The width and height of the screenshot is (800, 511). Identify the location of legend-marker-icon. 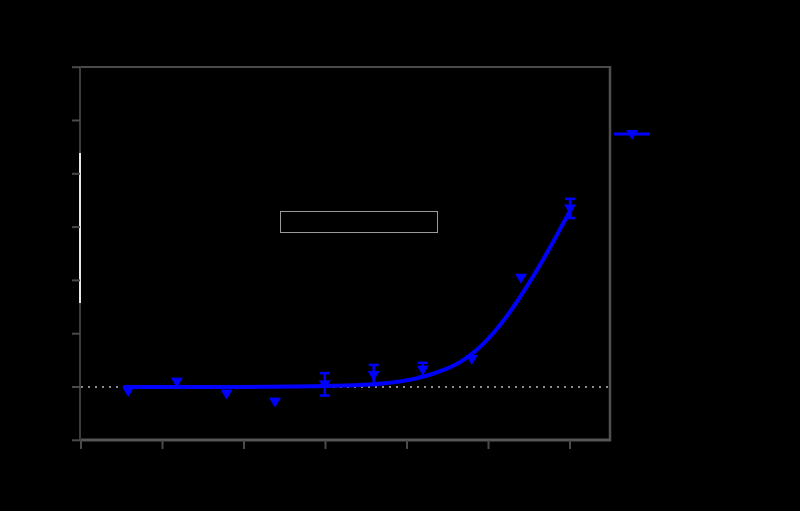
(632, 134).